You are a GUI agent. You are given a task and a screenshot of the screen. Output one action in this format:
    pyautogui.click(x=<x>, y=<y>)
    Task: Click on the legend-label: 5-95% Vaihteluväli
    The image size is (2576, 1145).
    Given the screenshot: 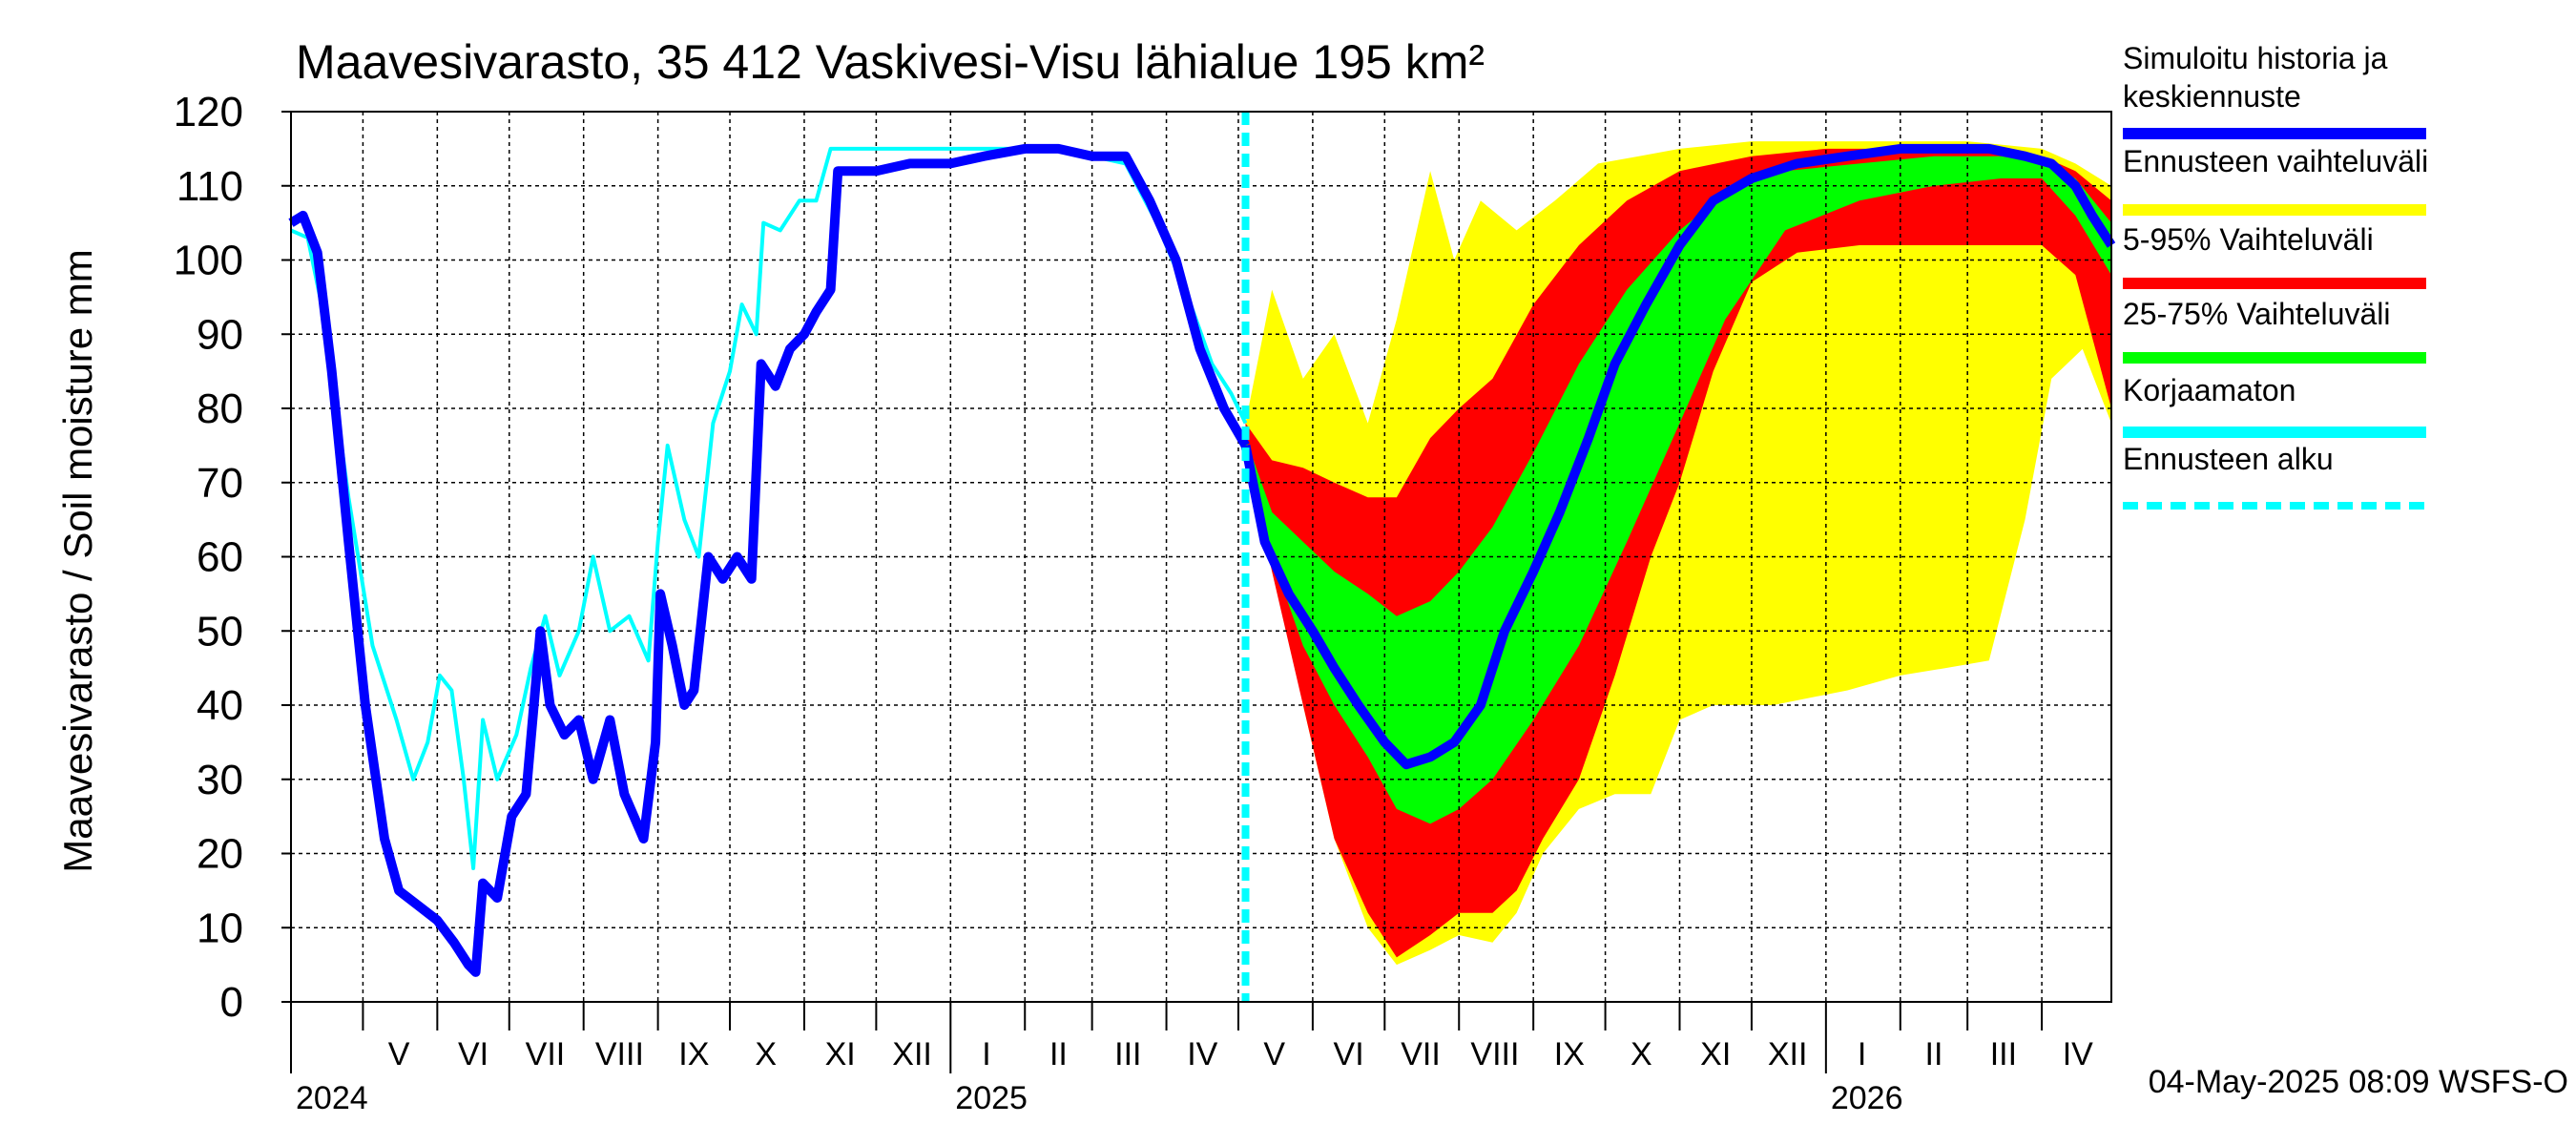 What is the action you would take?
    pyautogui.click(x=2248, y=239)
    